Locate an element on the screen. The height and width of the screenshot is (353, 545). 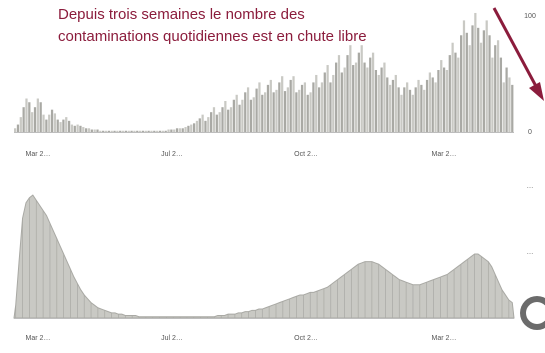
down-arrow-icon is located at coordinates (518, 54).